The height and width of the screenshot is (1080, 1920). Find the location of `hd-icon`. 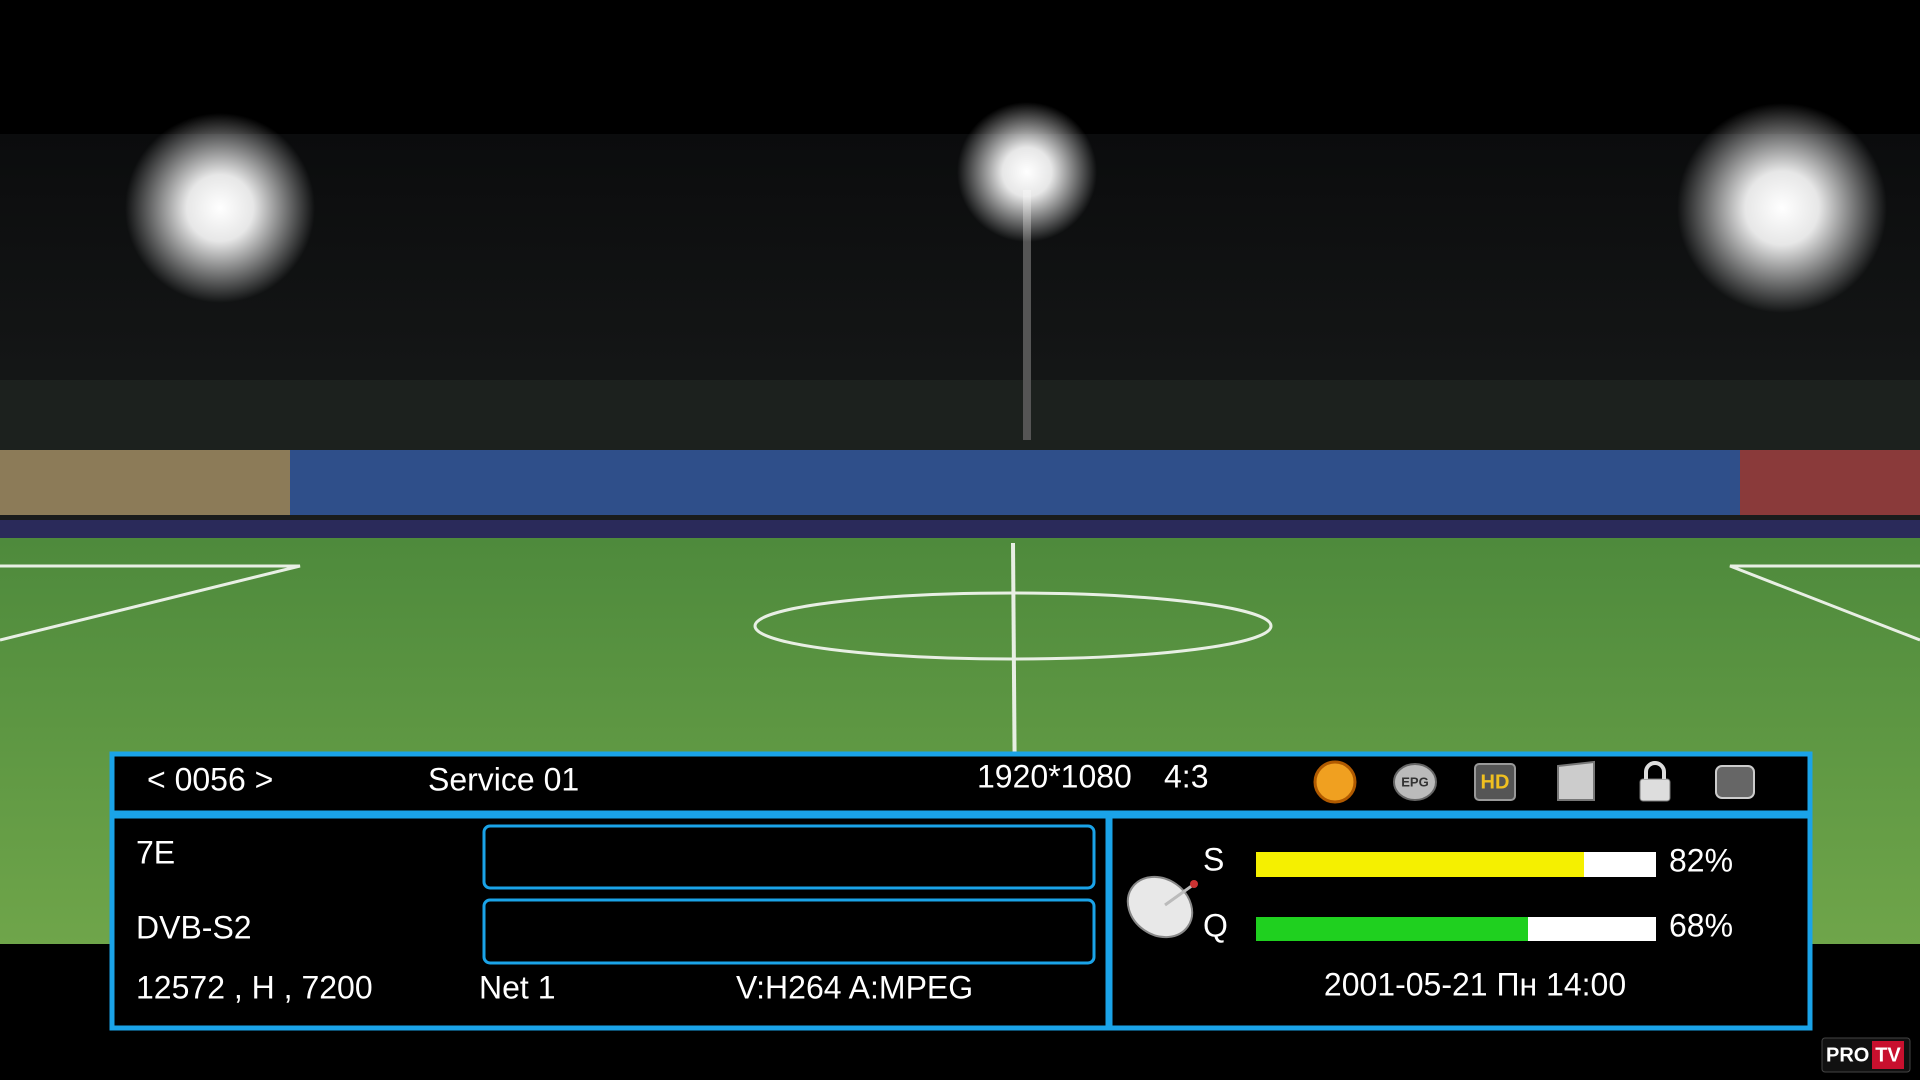

hd-icon is located at coordinates (1495, 782).